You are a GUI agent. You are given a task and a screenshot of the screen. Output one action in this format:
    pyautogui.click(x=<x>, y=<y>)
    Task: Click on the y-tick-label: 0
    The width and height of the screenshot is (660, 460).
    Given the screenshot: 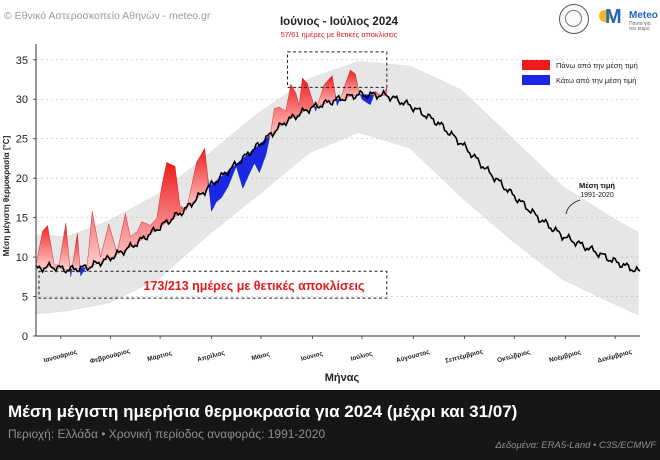 What is the action you would take?
    pyautogui.click(x=25, y=337)
    